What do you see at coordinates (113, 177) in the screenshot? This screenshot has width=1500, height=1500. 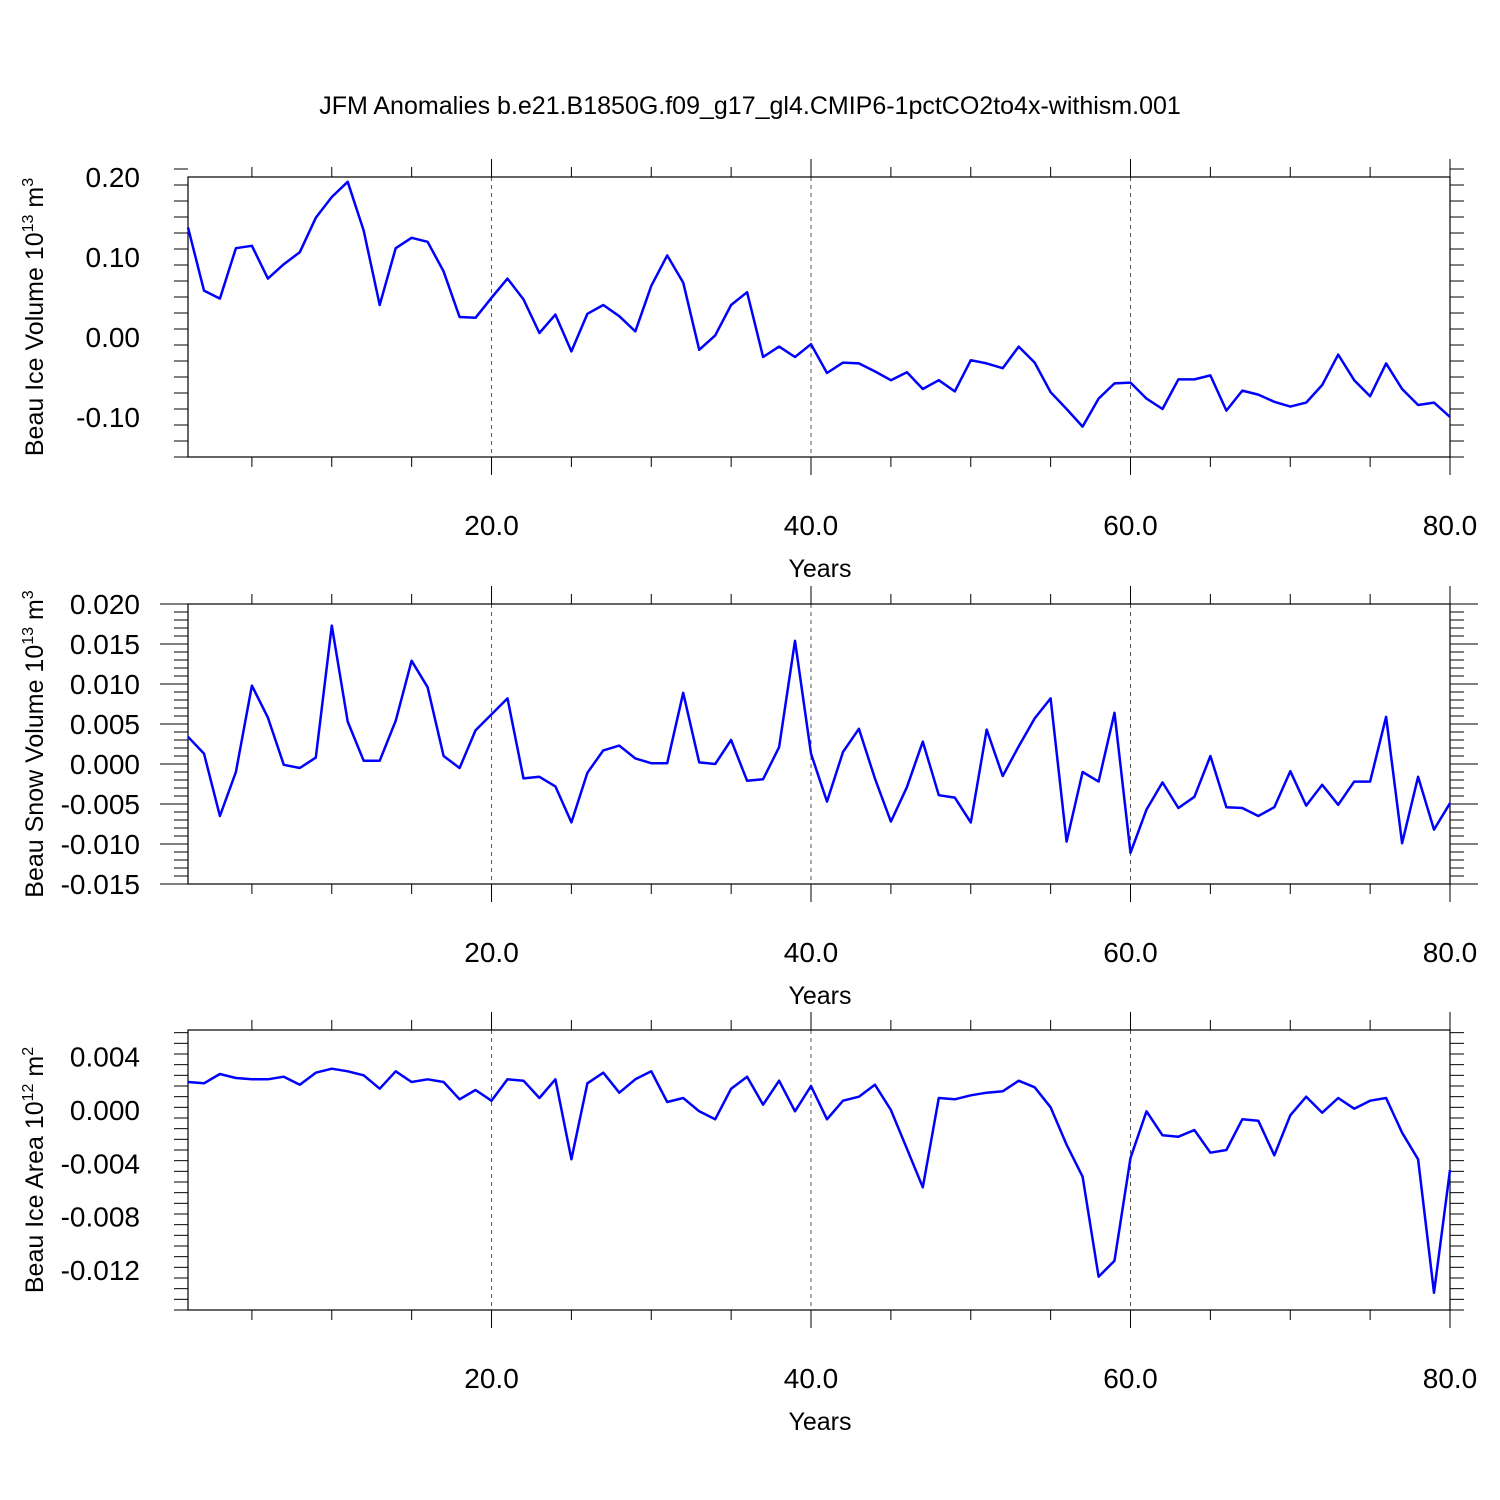 I see `y-tick-label: 0.20` at bounding box center [113, 177].